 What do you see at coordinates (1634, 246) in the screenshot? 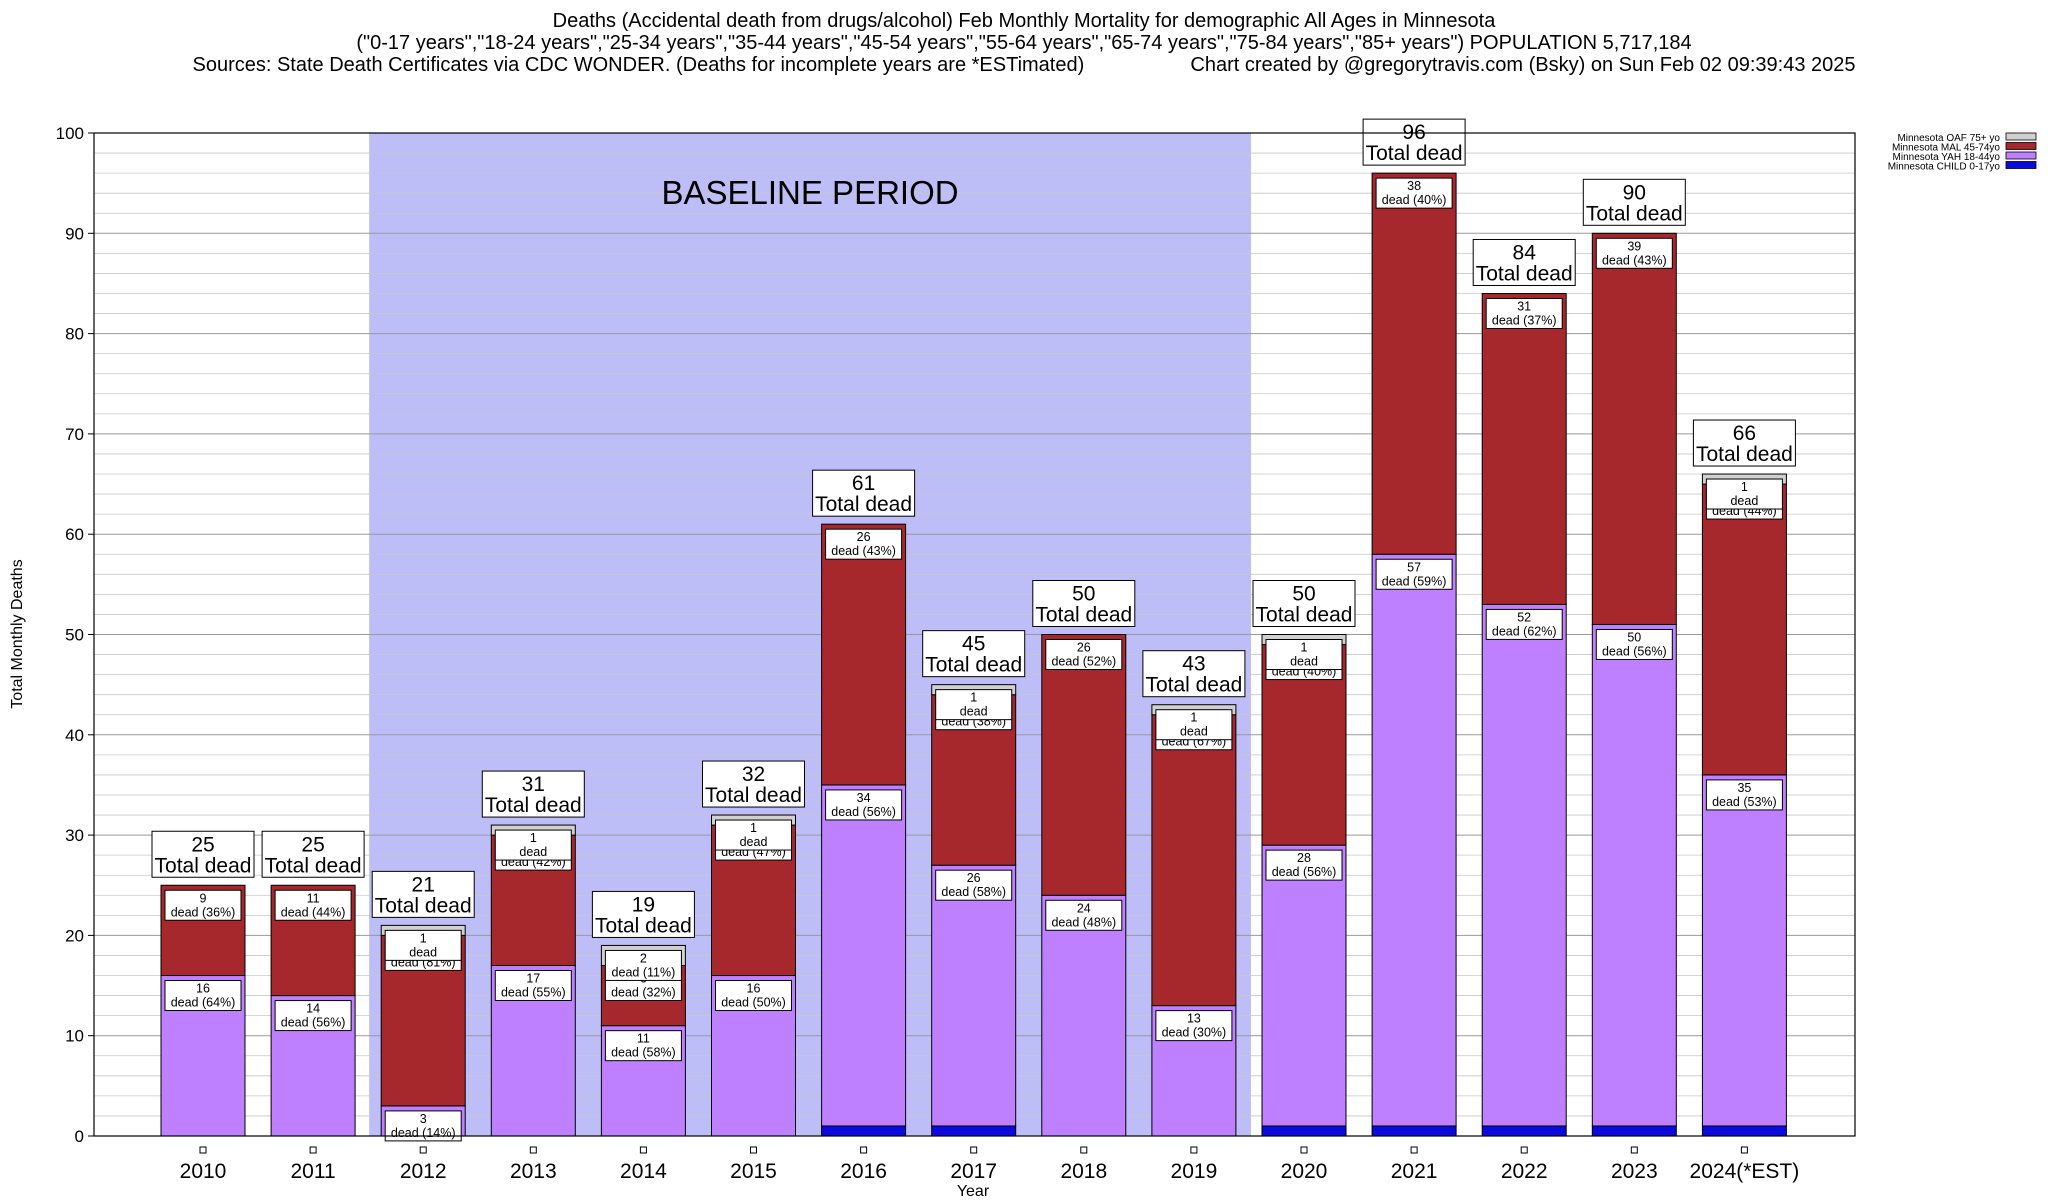
I see `segment-value-label: 39` at bounding box center [1634, 246].